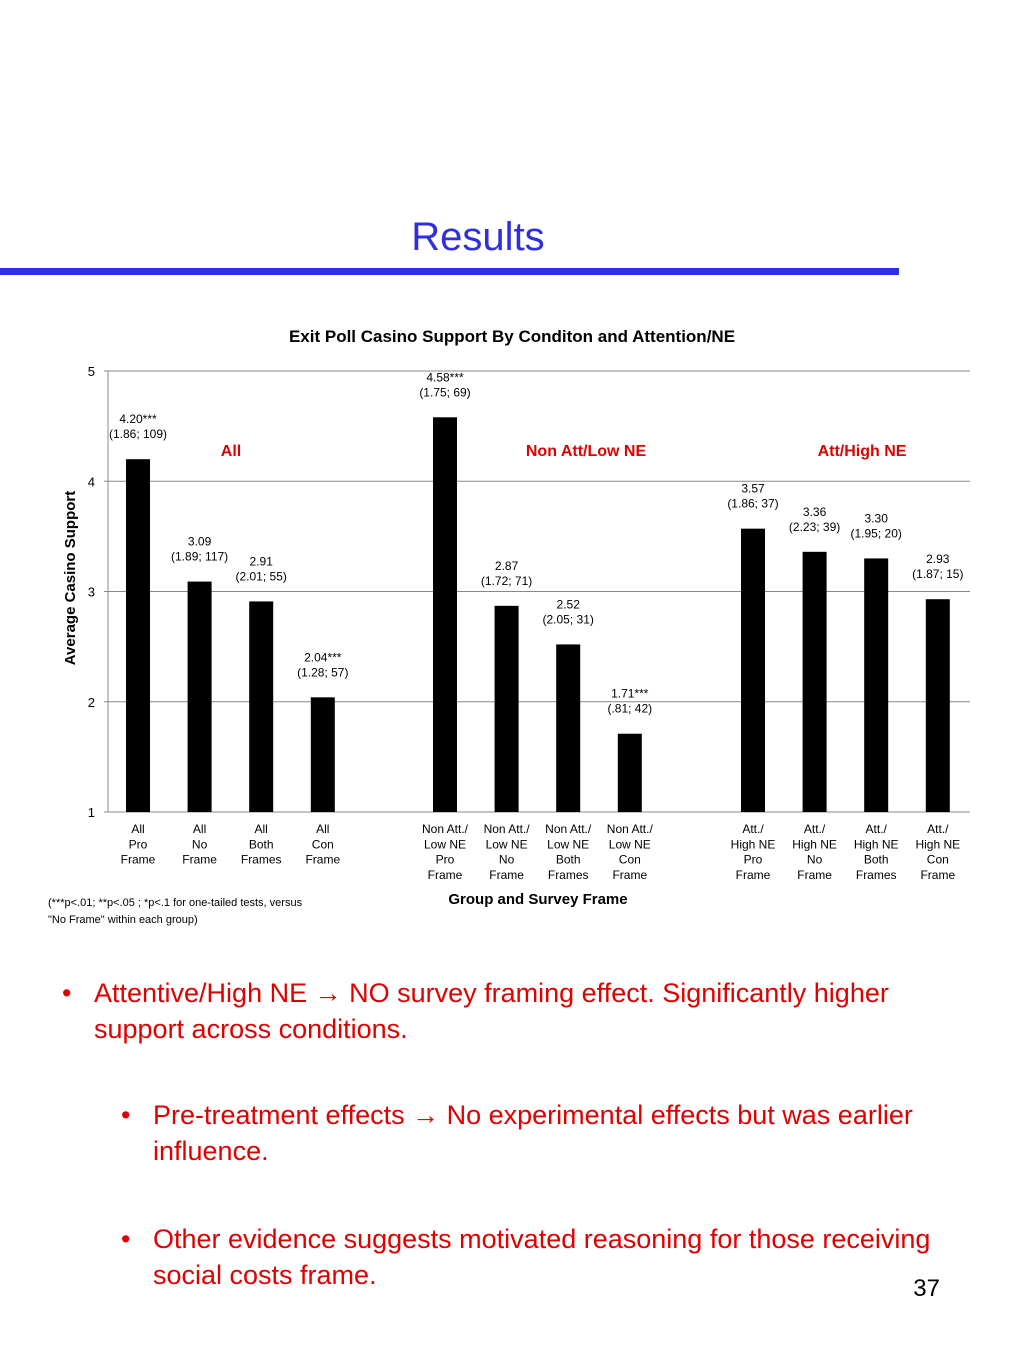 The width and height of the screenshot is (1024, 1365). What do you see at coordinates (877, 518) in the screenshot?
I see `data-label: 3.30` at bounding box center [877, 518].